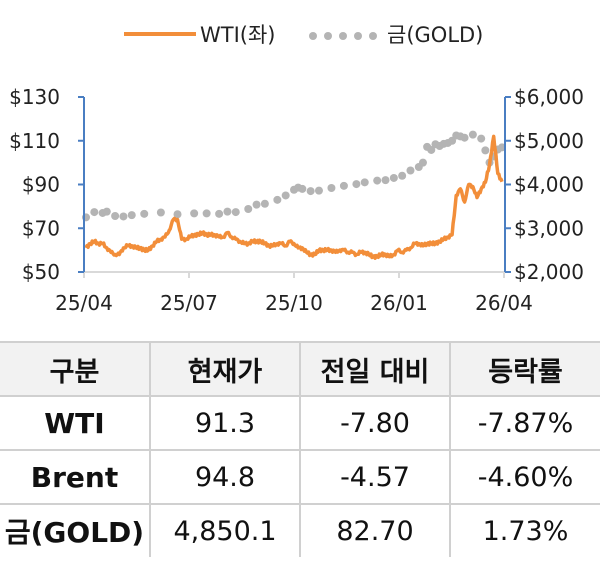  What do you see at coordinates (375, 477) in the screenshot?
I see `row-change: -4.57` at bounding box center [375, 477].